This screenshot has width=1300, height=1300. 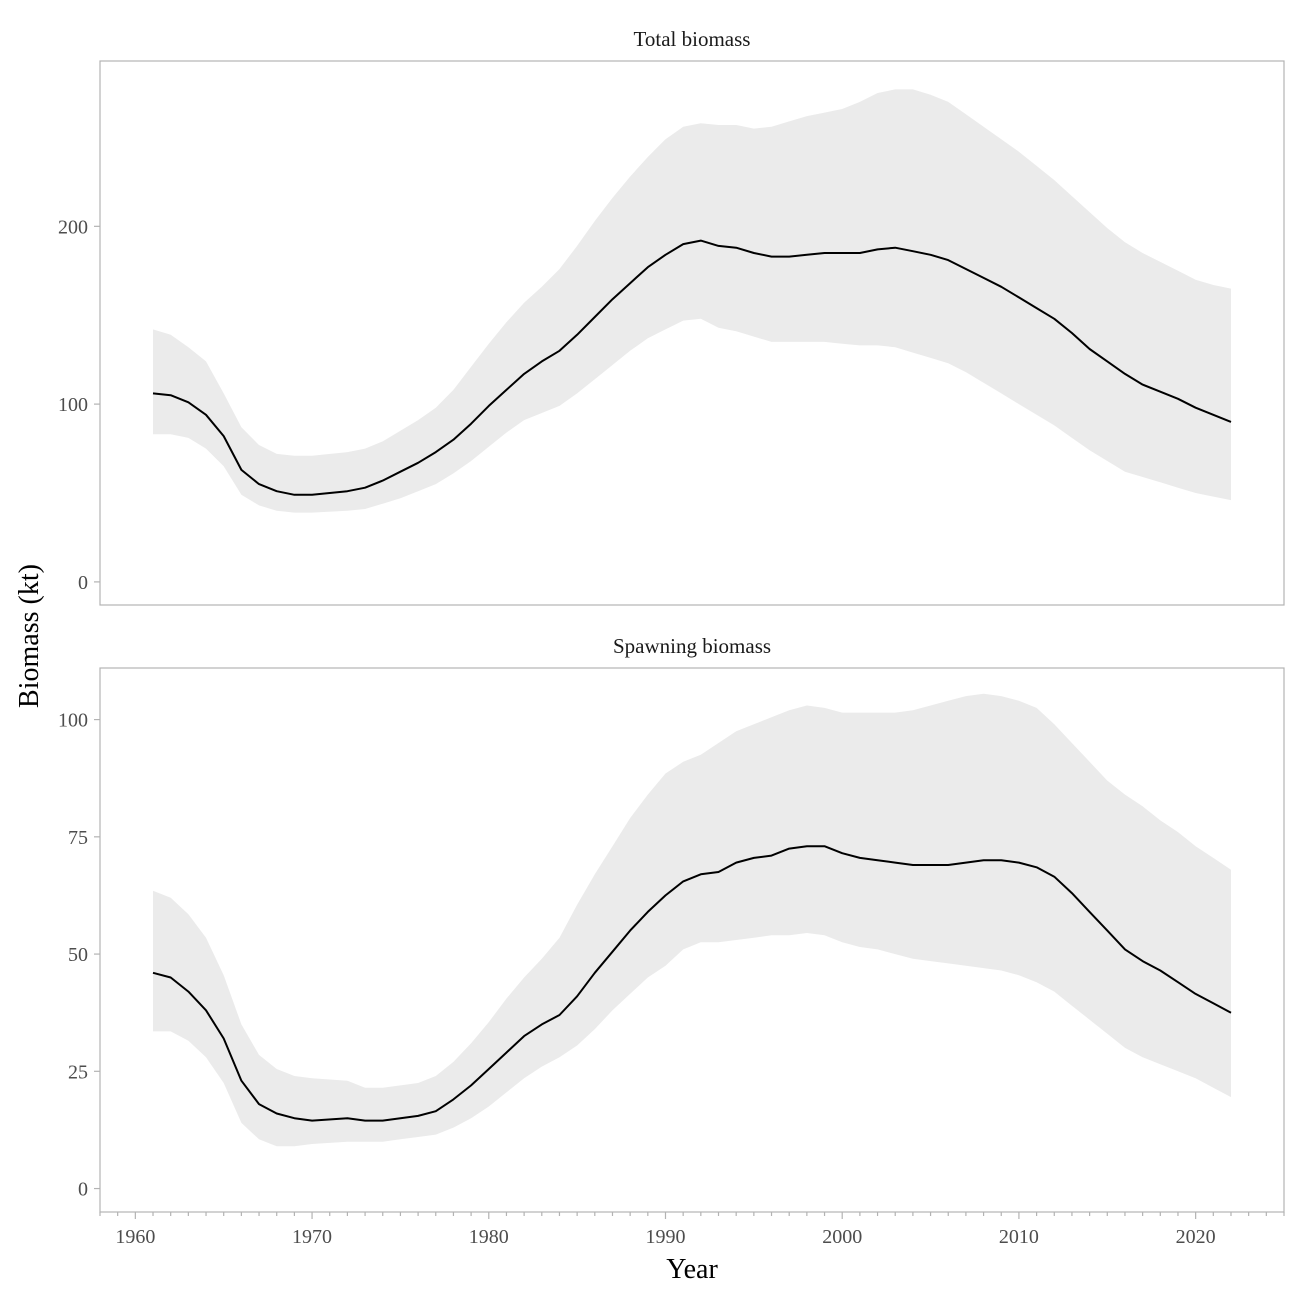 What do you see at coordinates (692, 39) in the screenshot?
I see `panel-title-total-biomass: Total biomass` at bounding box center [692, 39].